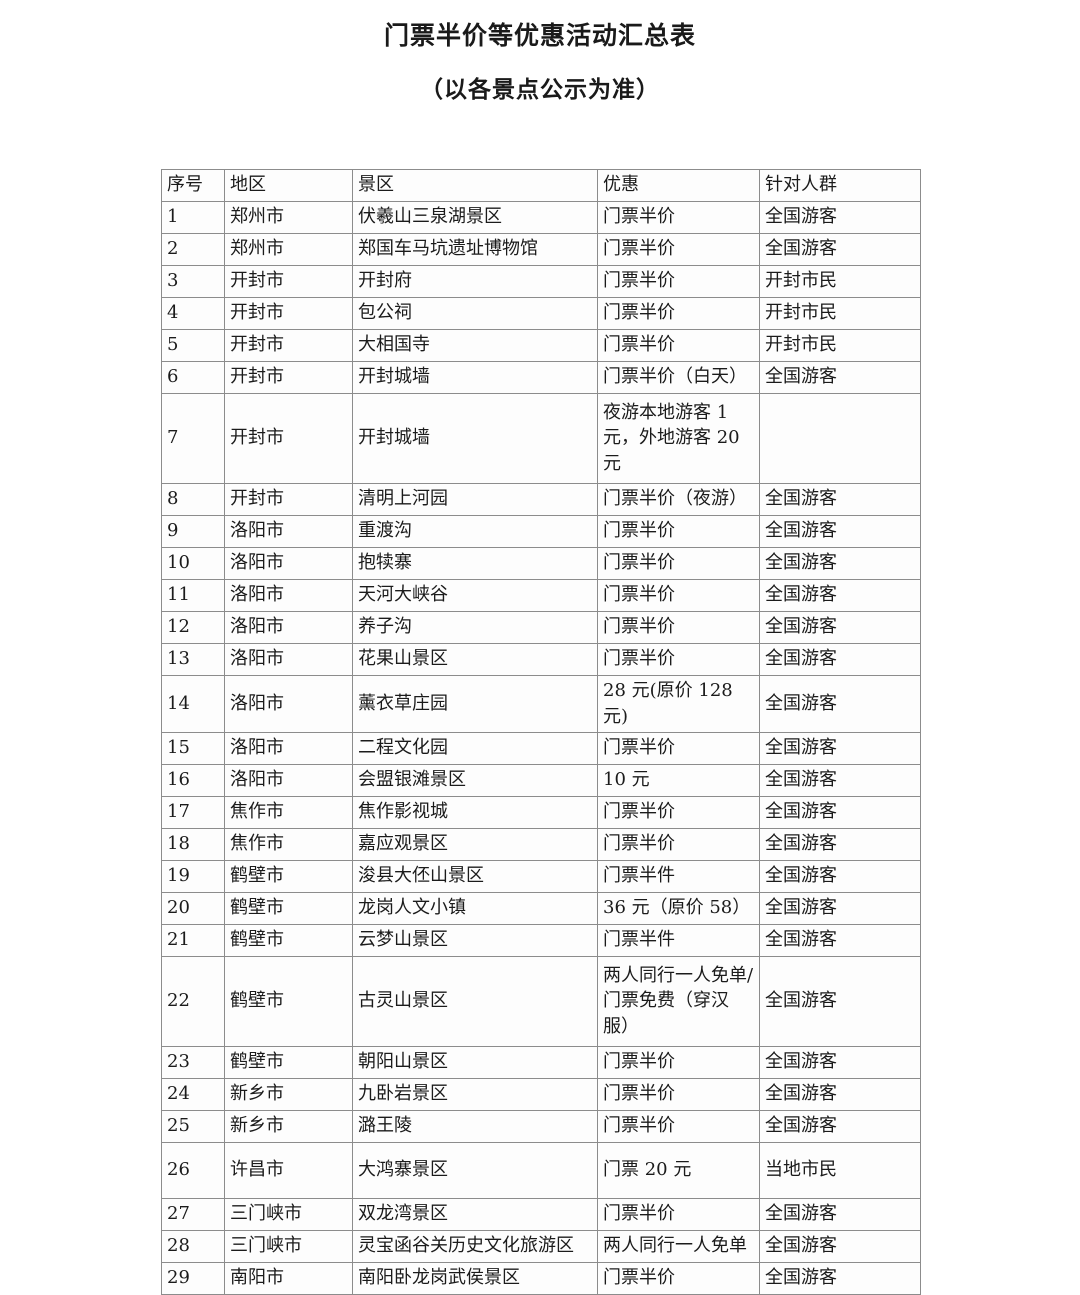 This screenshot has width=1080, height=1295. What do you see at coordinates (475, 813) in the screenshot?
I see `cell-spot: 焦作影视城` at bounding box center [475, 813].